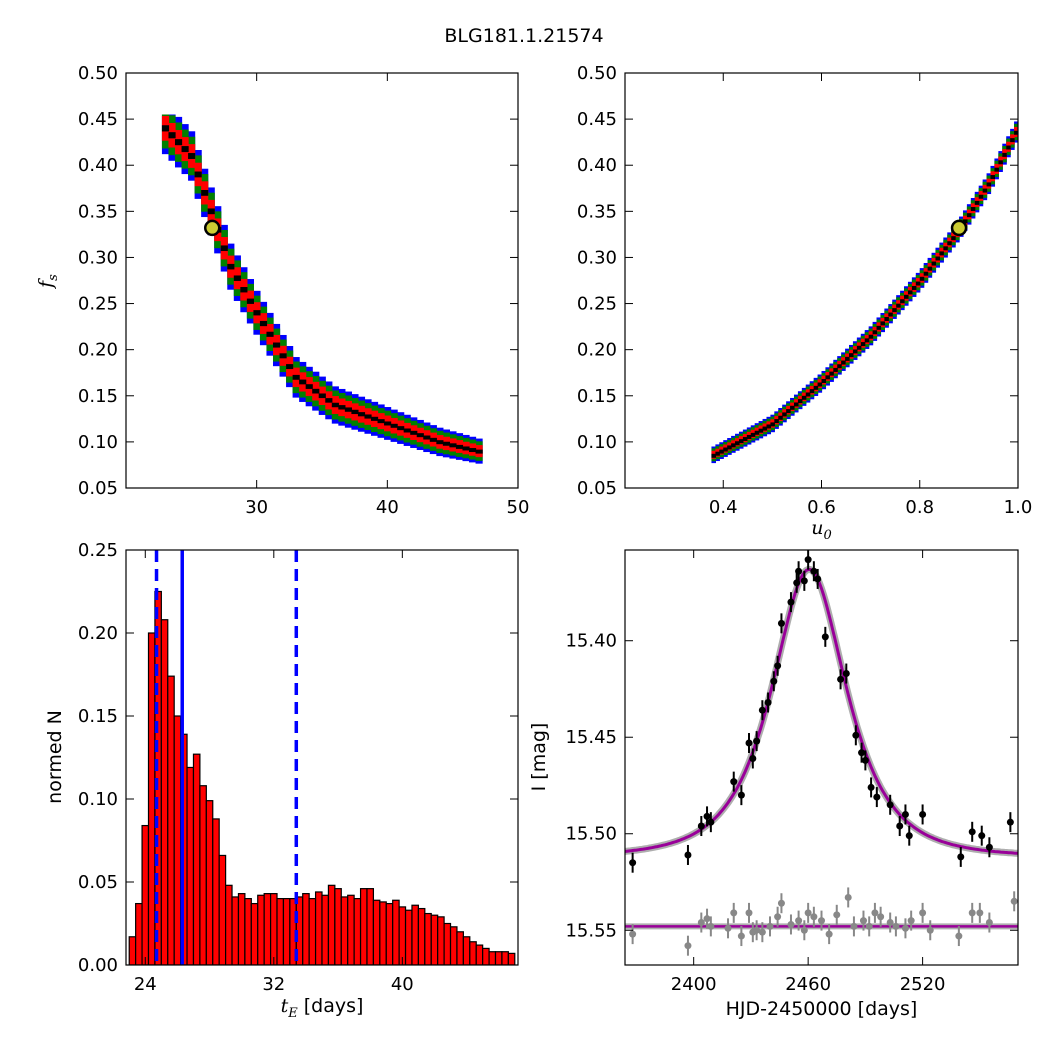 This screenshot has height=1050, width=1050. What do you see at coordinates (597, 165) in the screenshot?
I see `y-tick-label: 0.40` at bounding box center [597, 165].